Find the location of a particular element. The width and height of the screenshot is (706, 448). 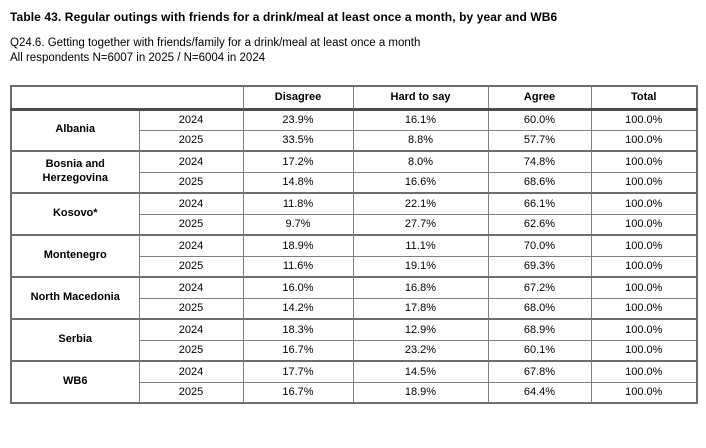

agree-cell: 62.6% is located at coordinates (539, 224).